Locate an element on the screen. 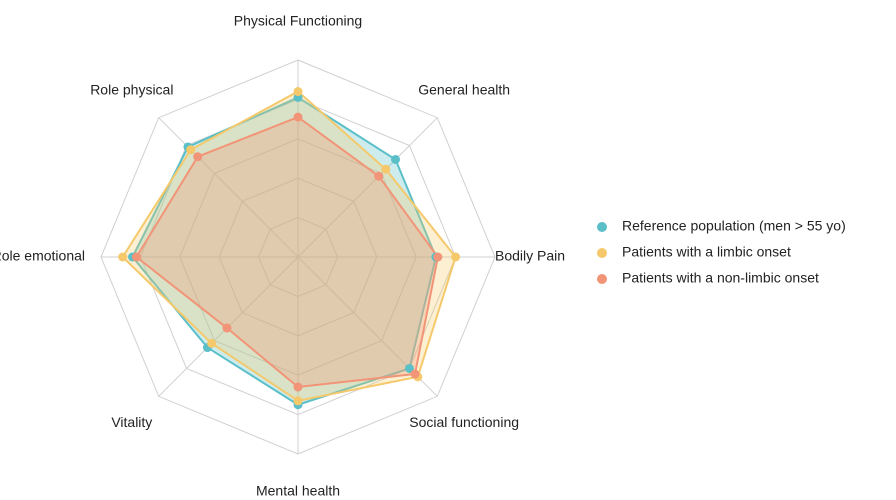 The height and width of the screenshot is (500, 896). legend-label: Patients with a non-limbic onset is located at coordinates (720, 278).